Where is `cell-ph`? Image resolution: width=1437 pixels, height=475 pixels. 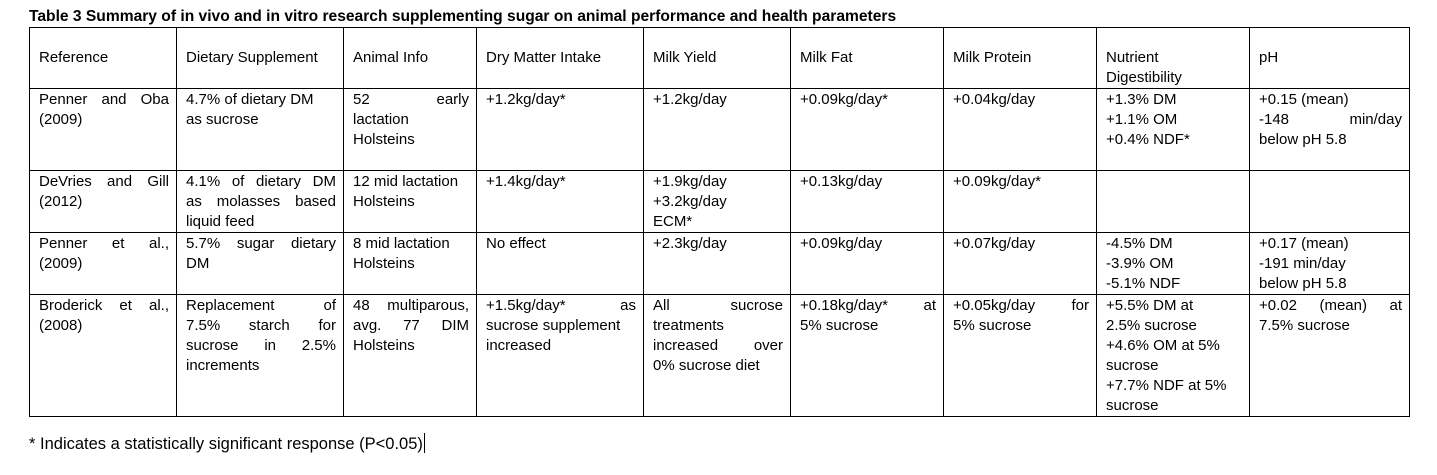
cell-ph is located at coordinates (1329, 201).